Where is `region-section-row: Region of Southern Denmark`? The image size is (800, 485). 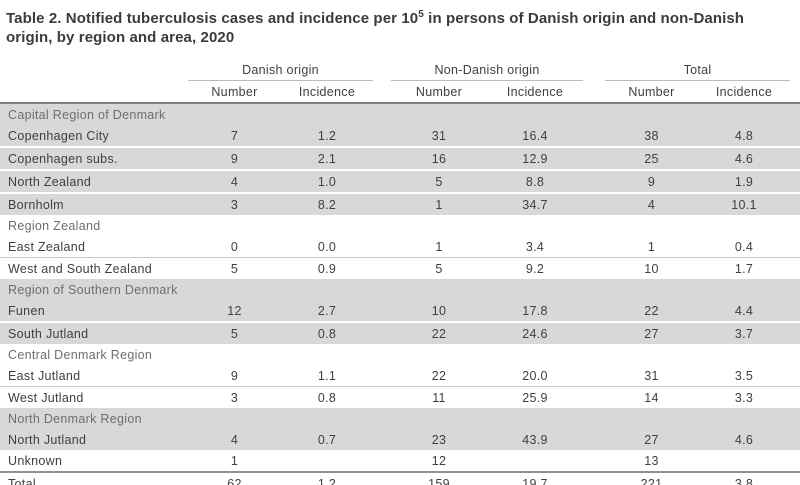
region-section-row: Region of Southern Denmark is located at coordinates (400, 289).